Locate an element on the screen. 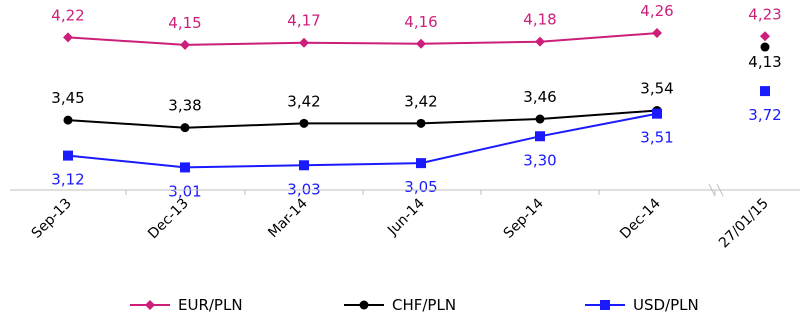 The width and height of the screenshot is (800, 324). data-label: 3,03 is located at coordinates (303, 189).